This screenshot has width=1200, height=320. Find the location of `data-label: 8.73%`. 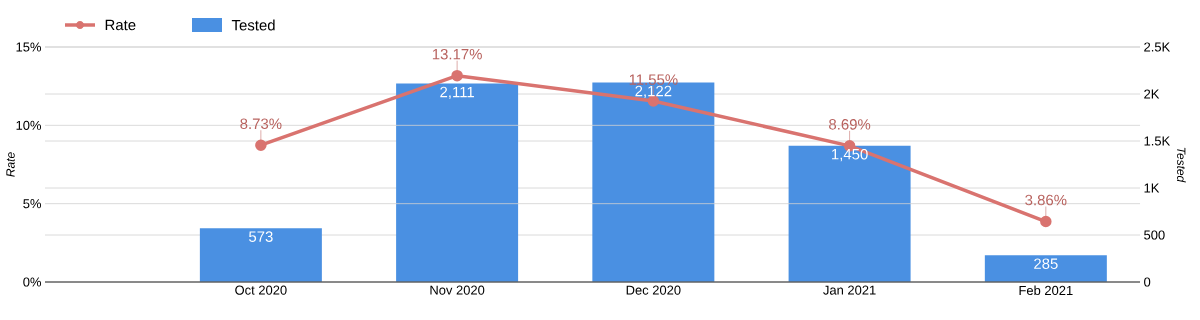

data-label: 8.73% is located at coordinates (261, 124).